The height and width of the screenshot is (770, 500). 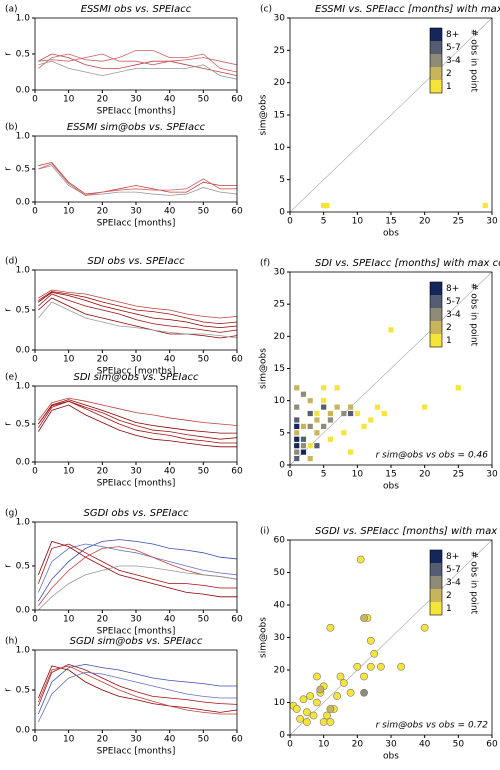 I want to click on colorbar-label: 3-4, so click(x=453, y=61).